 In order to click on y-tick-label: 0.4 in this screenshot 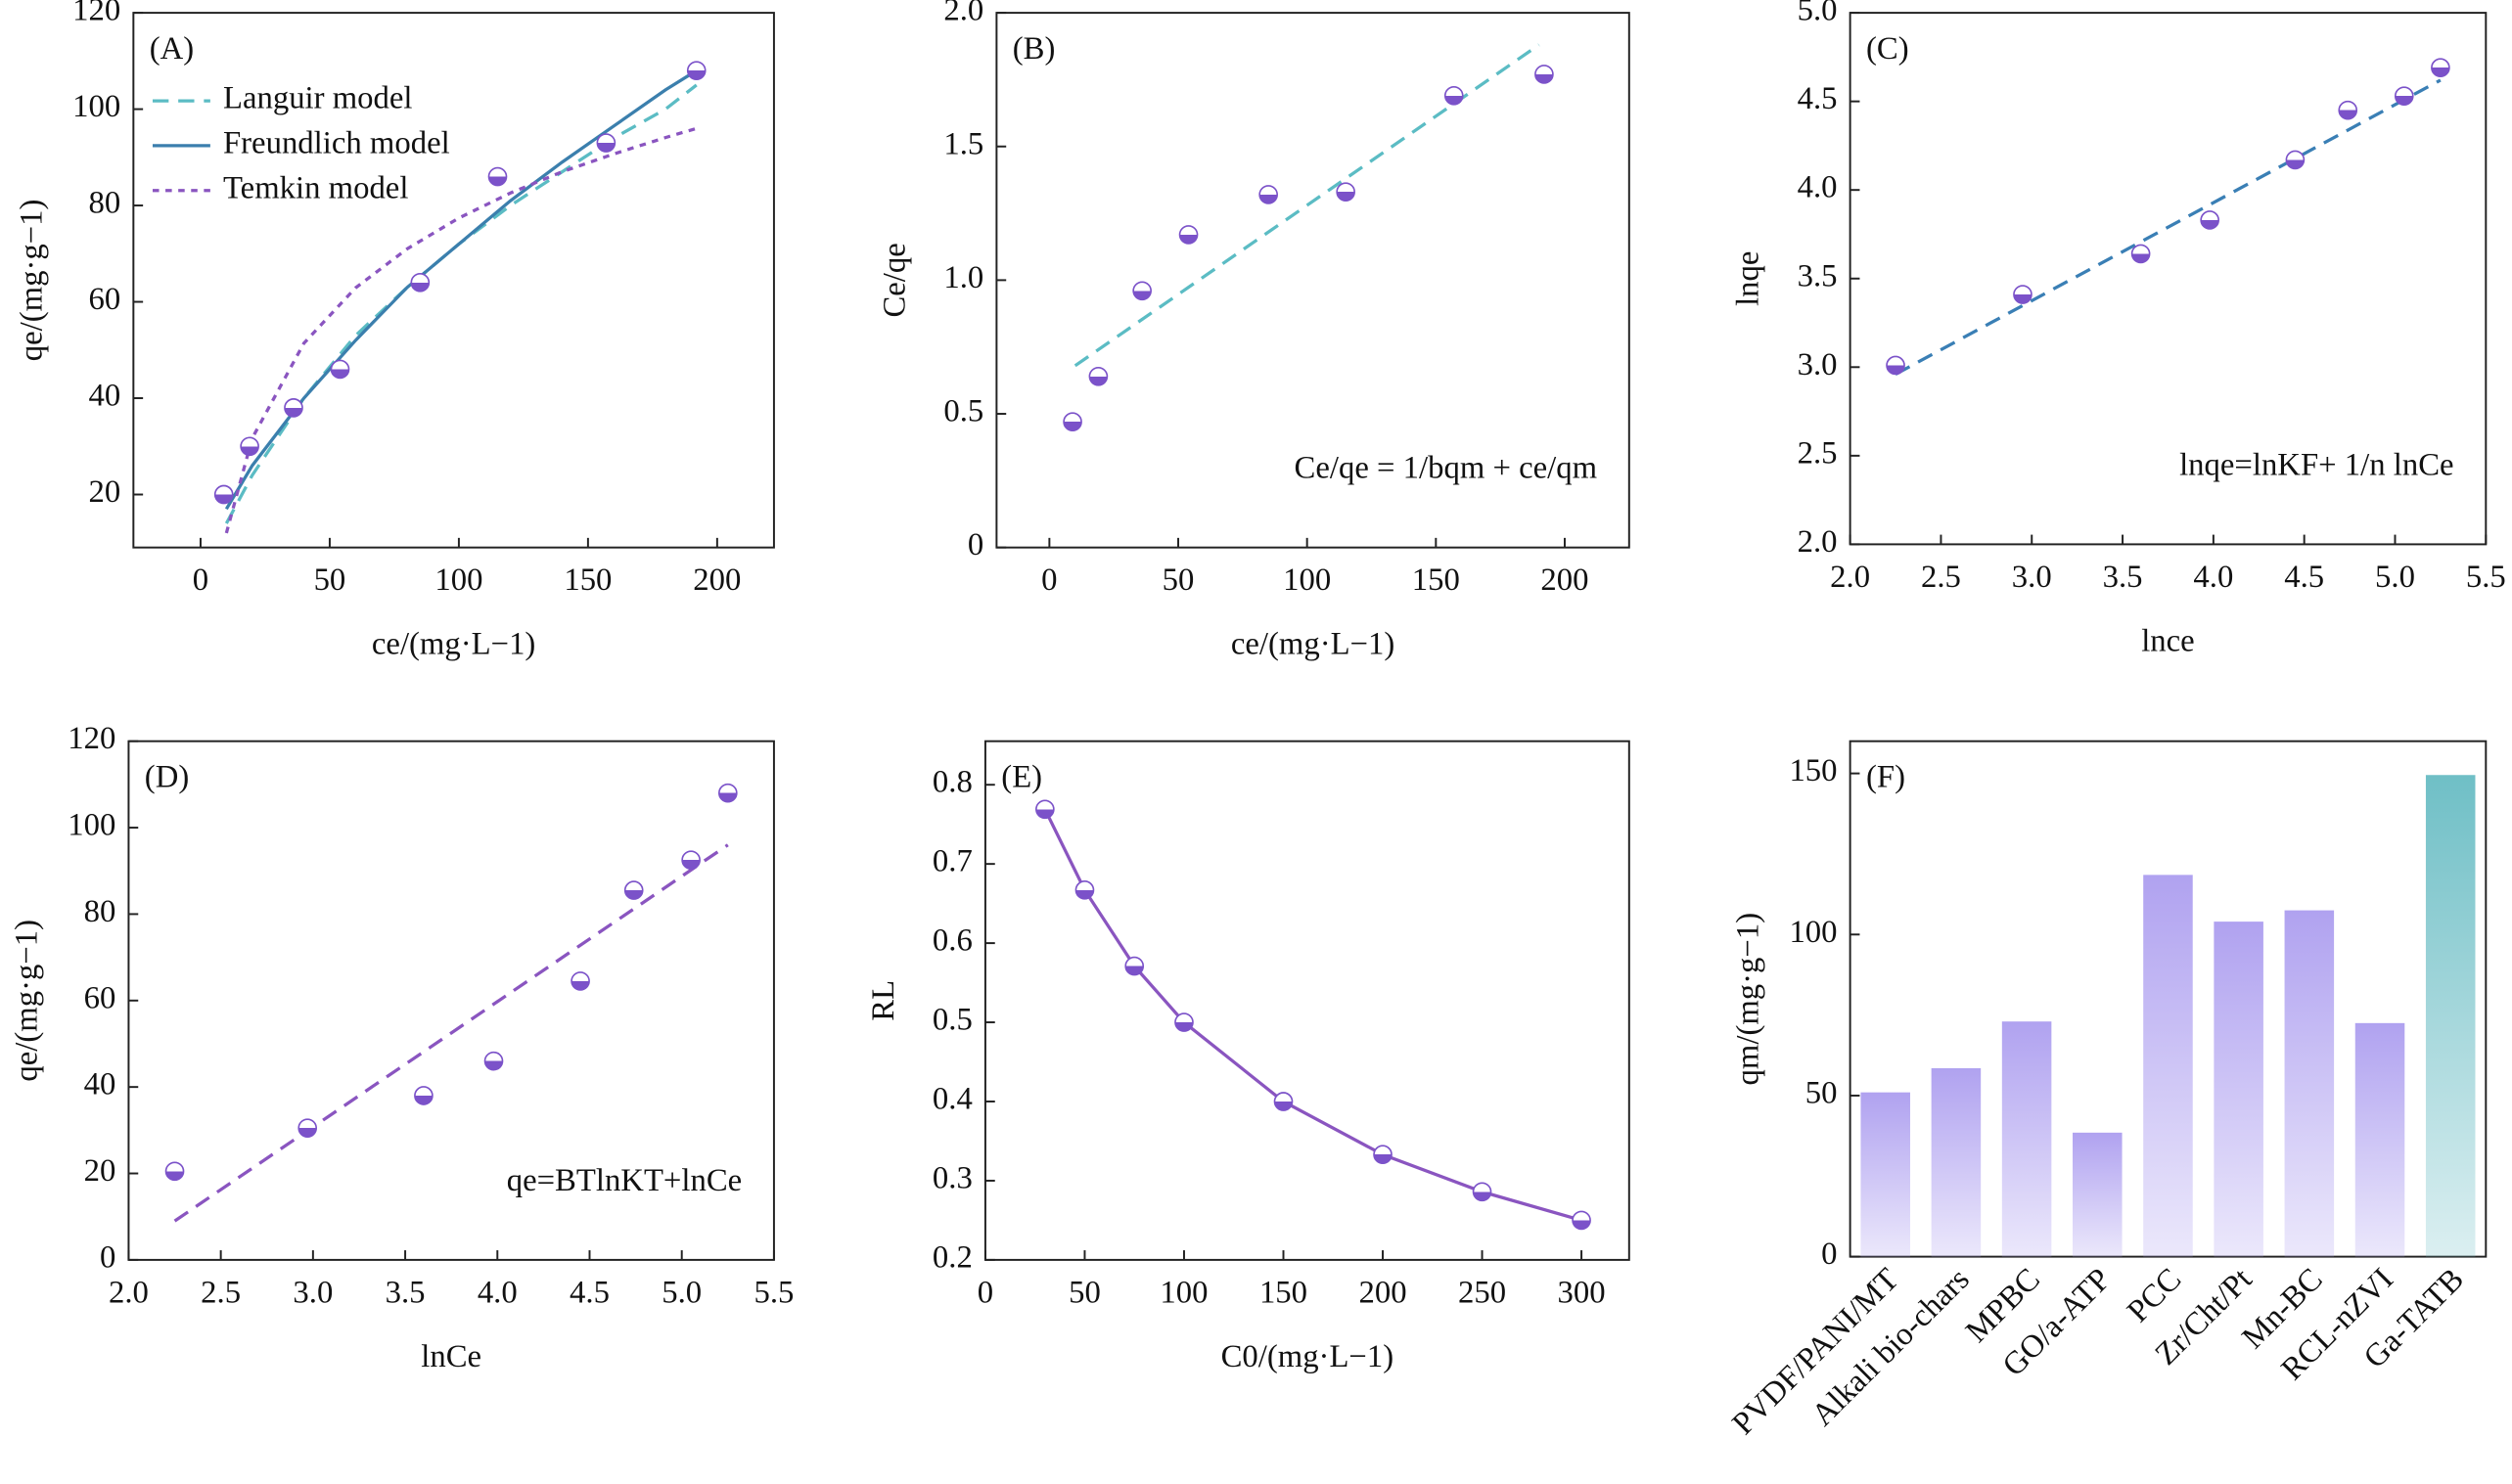, I will do `click(953, 1099)`.